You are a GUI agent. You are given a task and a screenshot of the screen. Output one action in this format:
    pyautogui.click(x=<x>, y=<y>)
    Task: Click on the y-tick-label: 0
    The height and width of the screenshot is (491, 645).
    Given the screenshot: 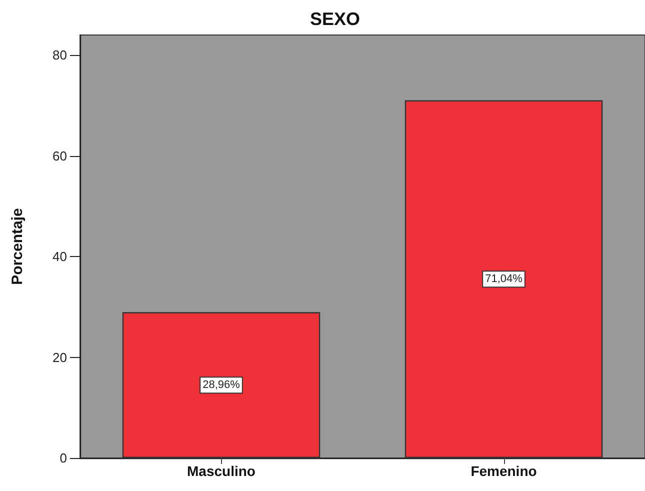 What is the action you would take?
    pyautogui.click(x=63, y=458)
    